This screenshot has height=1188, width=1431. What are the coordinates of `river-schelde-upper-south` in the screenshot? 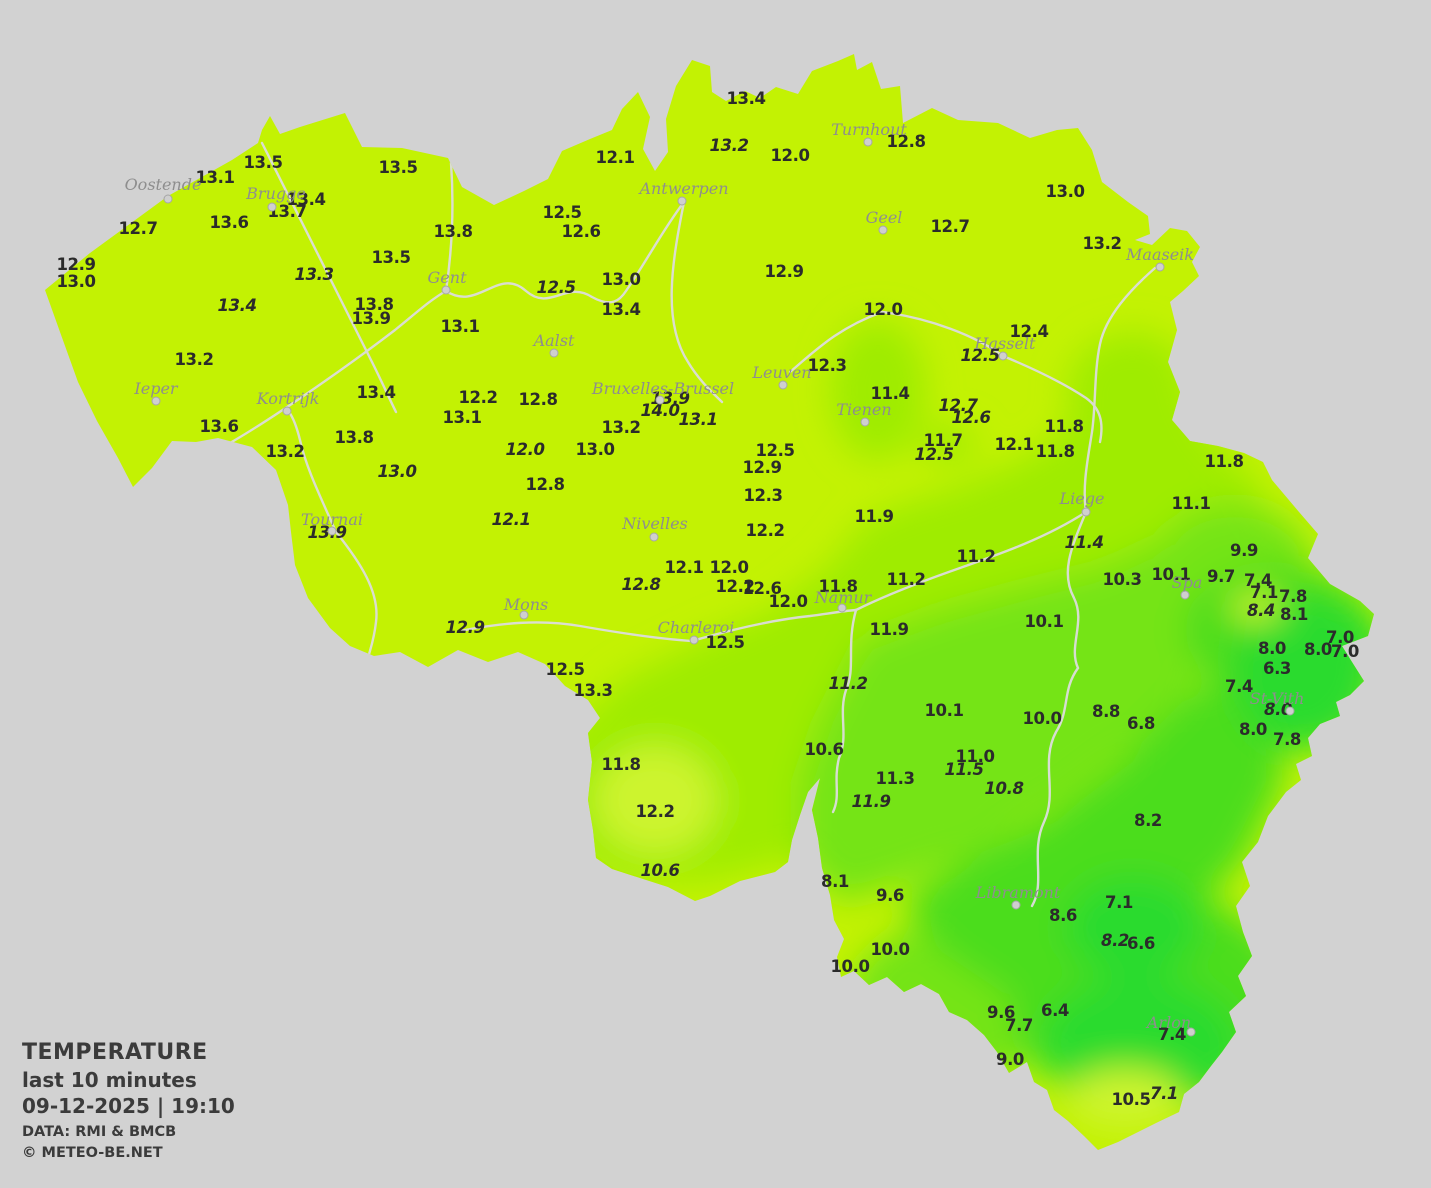 It's located at (356, 595).